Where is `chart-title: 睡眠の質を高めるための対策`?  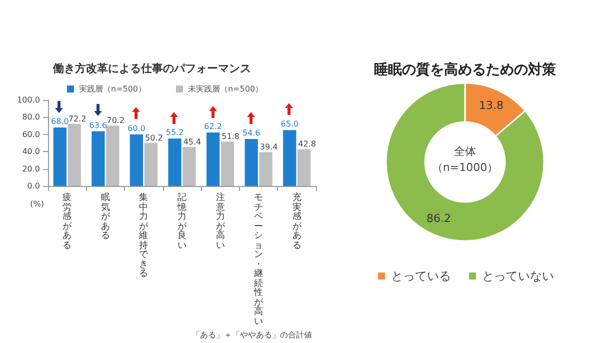 chart-title: 睡眠の質を高めるための対策 is located at coordinates (465, 69).